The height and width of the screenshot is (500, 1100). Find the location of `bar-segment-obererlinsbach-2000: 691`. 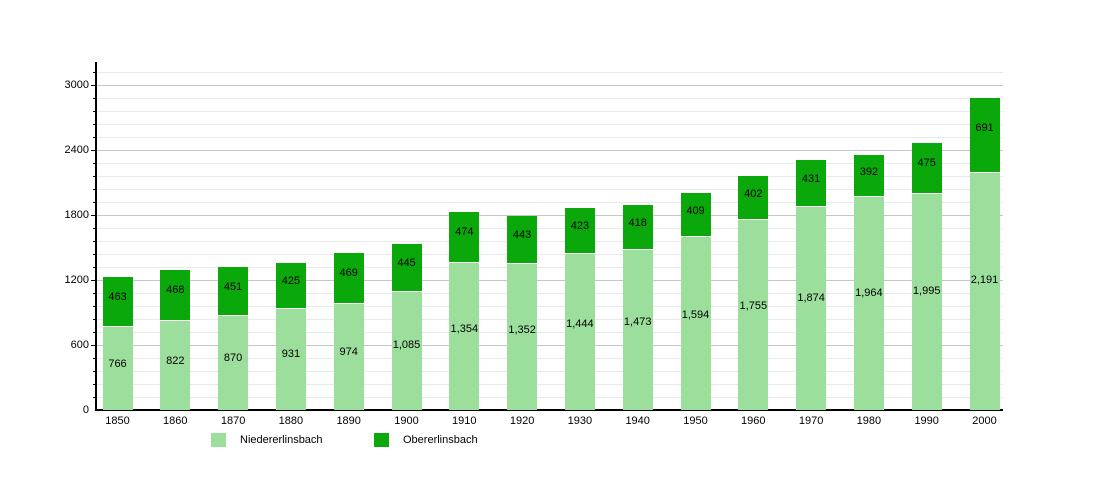

bar-segment-obererlinsbach-2000: 691 is located at coordinates (984, 135).